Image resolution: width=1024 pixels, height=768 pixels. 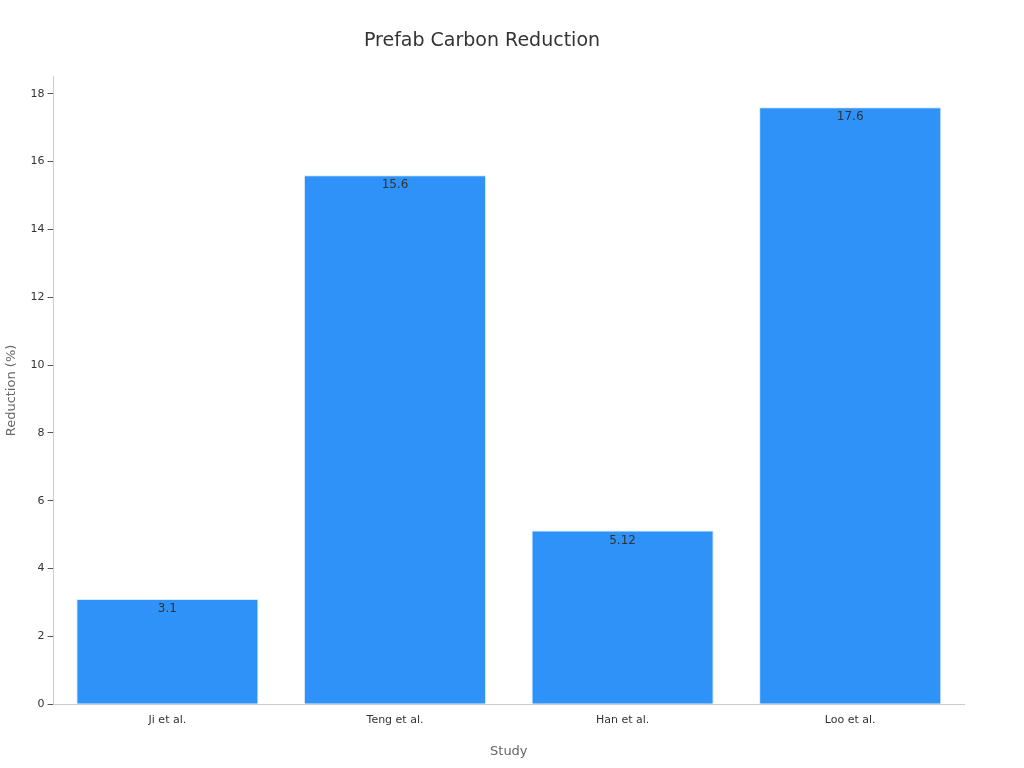 What do you see at coordinates (509, 750) in the screenshot?
I see `x-axis-title: Study` at bounding box center [509, 750].